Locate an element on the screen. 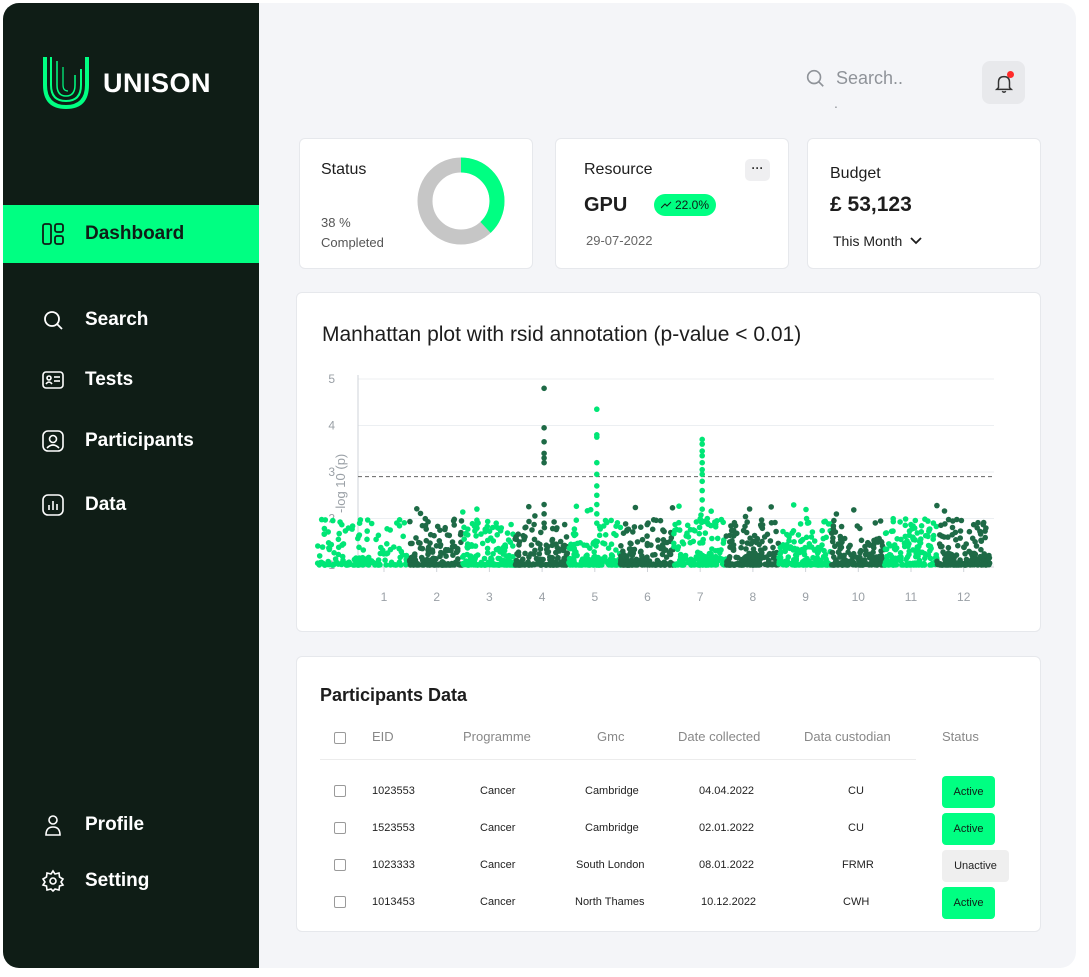  period-dropdown: This Month is located at coordinates (877, 241).